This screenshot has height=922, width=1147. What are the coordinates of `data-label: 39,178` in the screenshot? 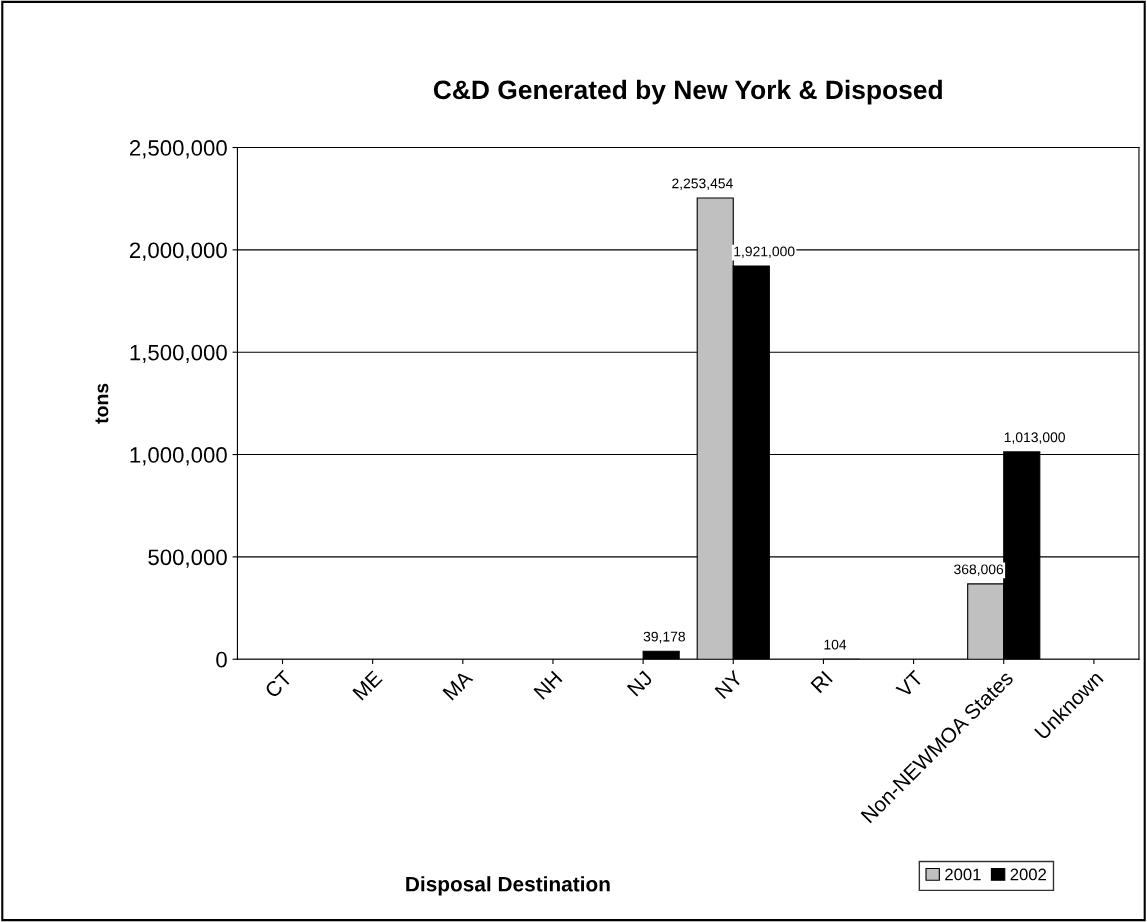 It's located at (664, 637).